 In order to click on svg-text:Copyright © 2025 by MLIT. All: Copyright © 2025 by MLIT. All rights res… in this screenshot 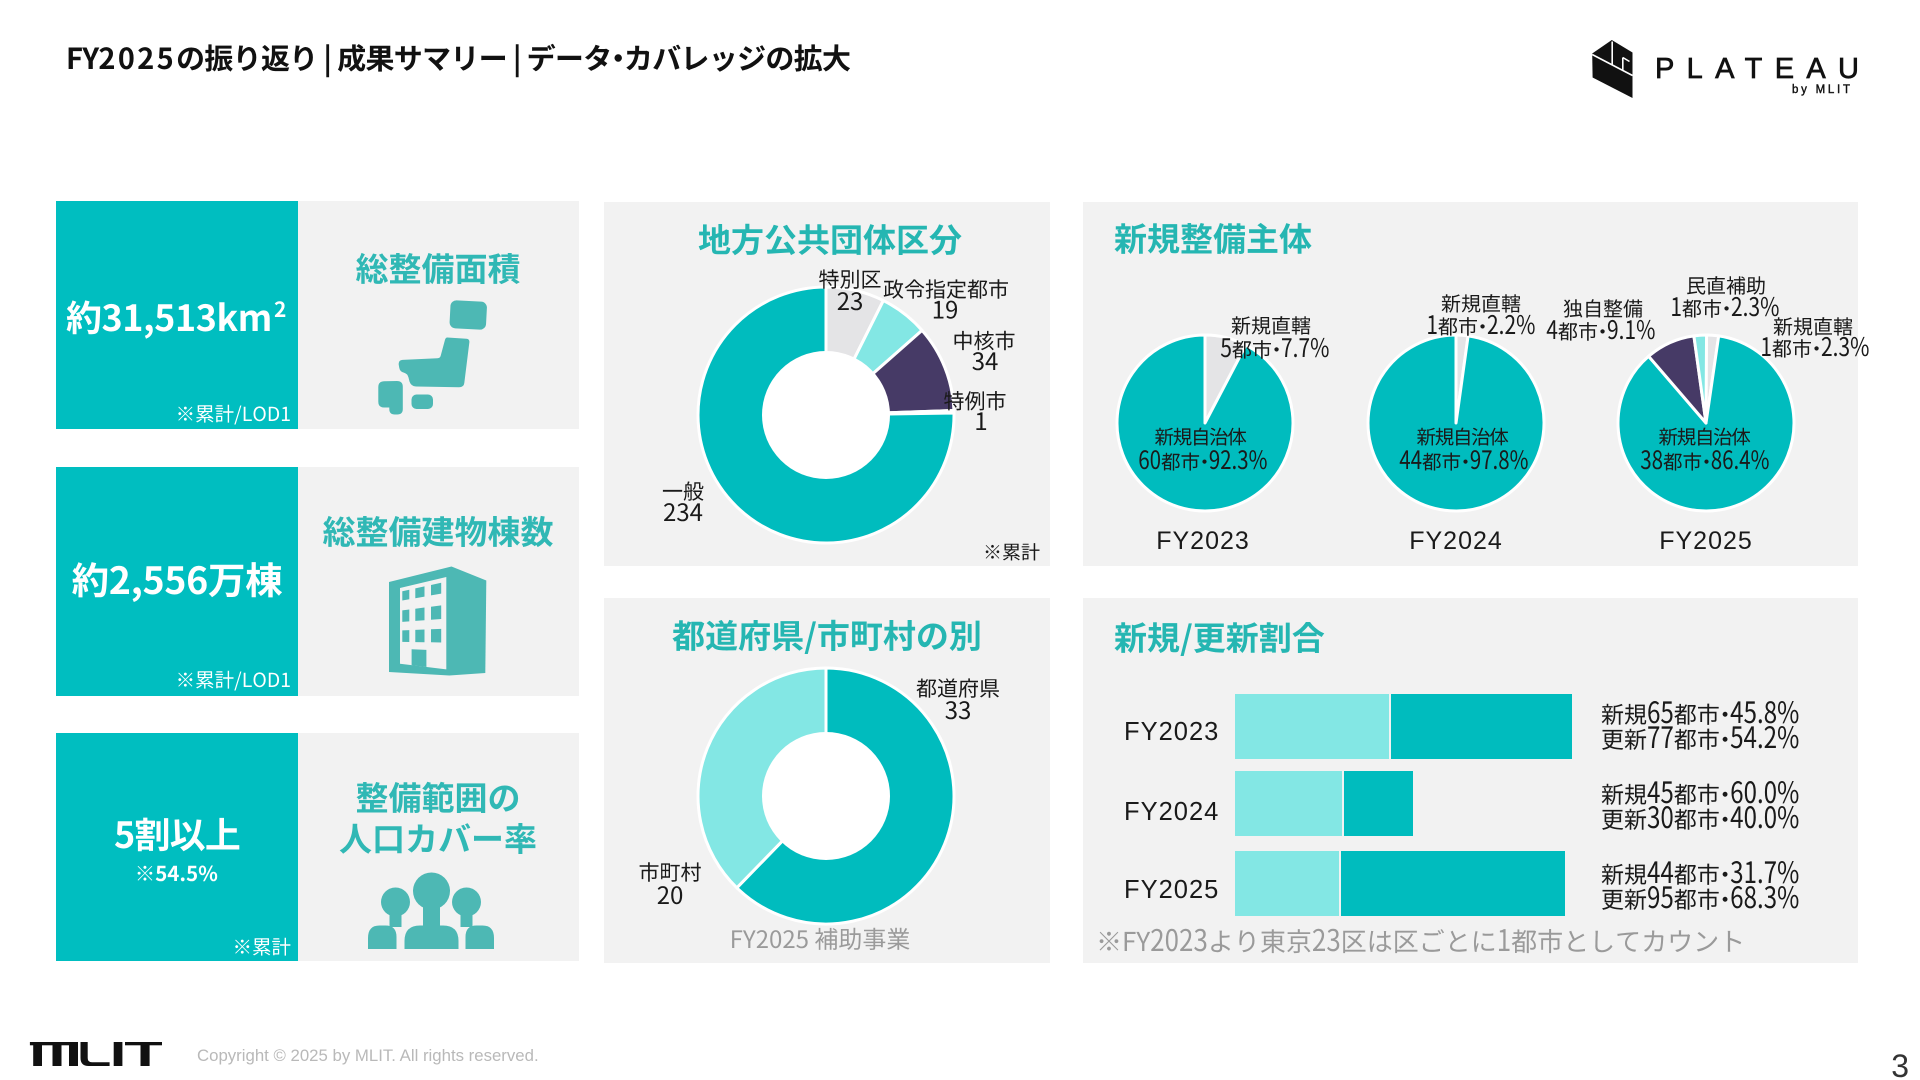, I will do `click(368, 1055)`.